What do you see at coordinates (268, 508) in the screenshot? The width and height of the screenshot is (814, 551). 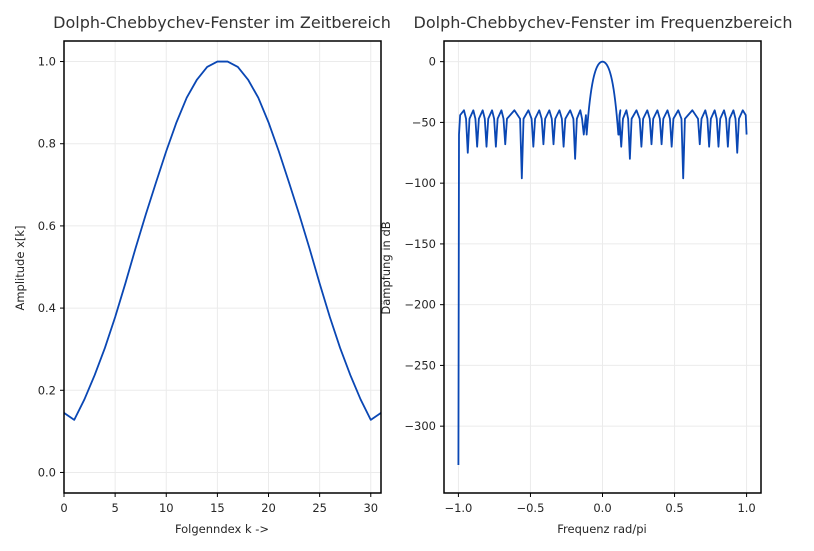 I see `x-tick-label: 20` at bounding box center [268, 508].